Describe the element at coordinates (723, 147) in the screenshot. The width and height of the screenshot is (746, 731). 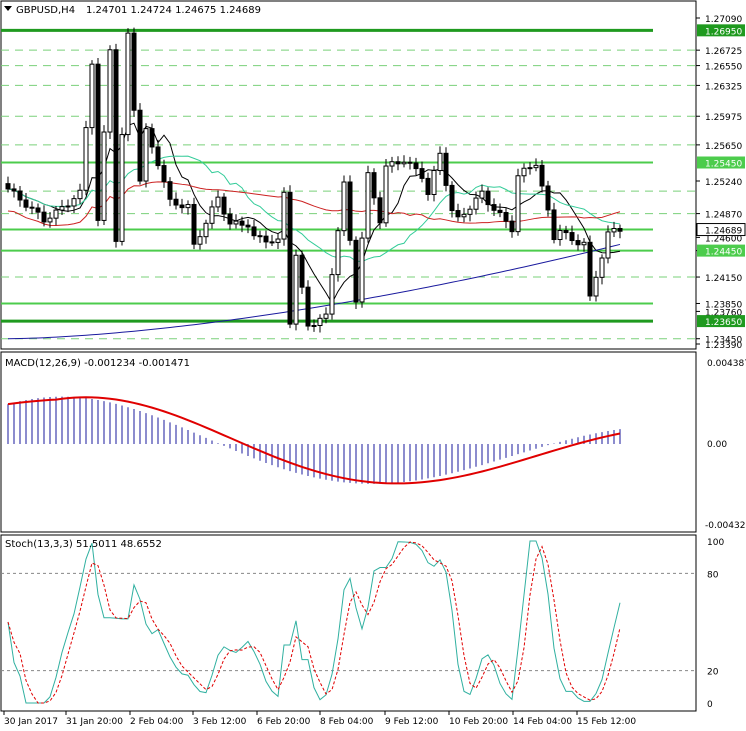
I see `price-tick-label: 1.25650` at that location.